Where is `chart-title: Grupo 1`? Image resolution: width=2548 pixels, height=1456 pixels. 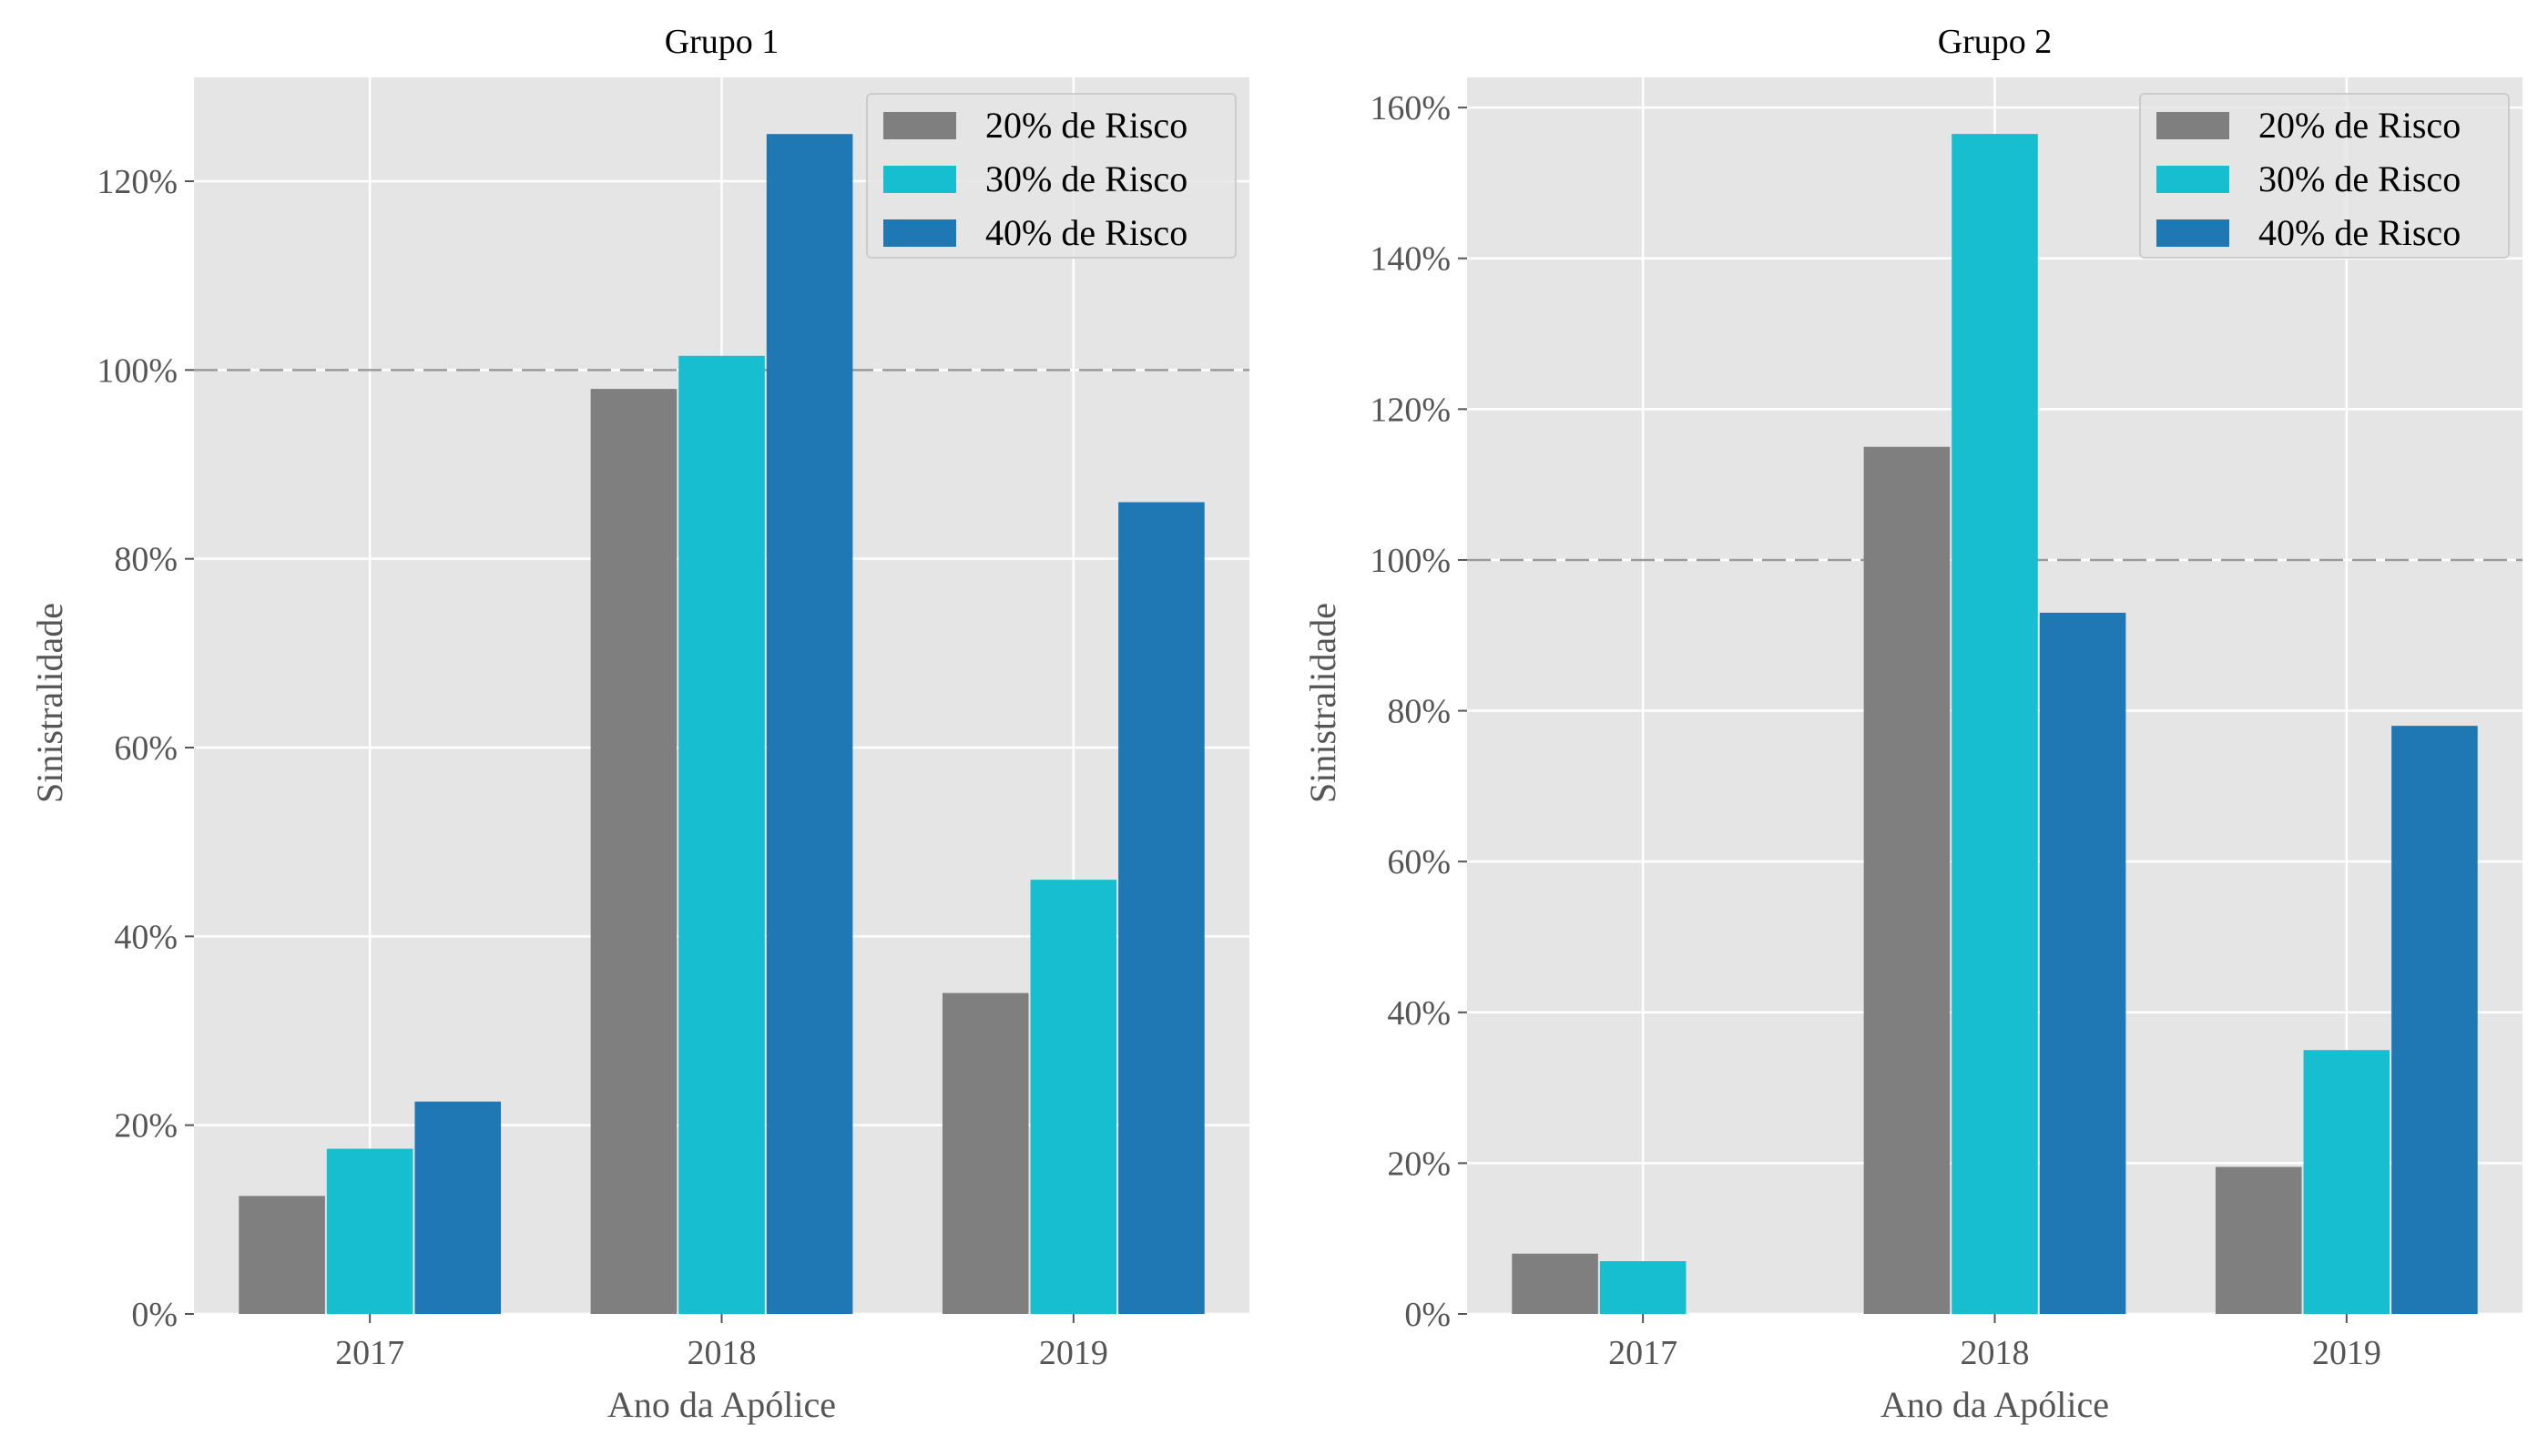 chart-title: Grupo 1 is located at coordinates (723, 42).